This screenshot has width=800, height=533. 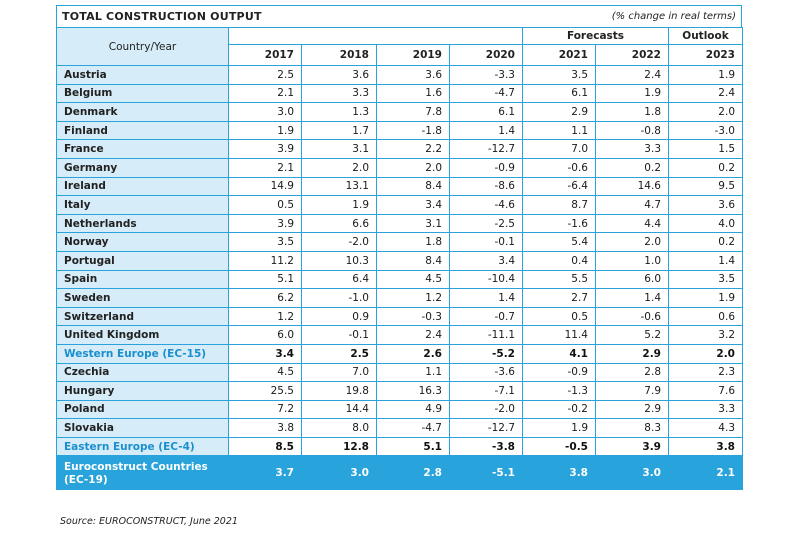 What do you see at coordinates (705, 130) in the screenshot?
I see `value-cell: -3.0` at bounding box center [705, 130].